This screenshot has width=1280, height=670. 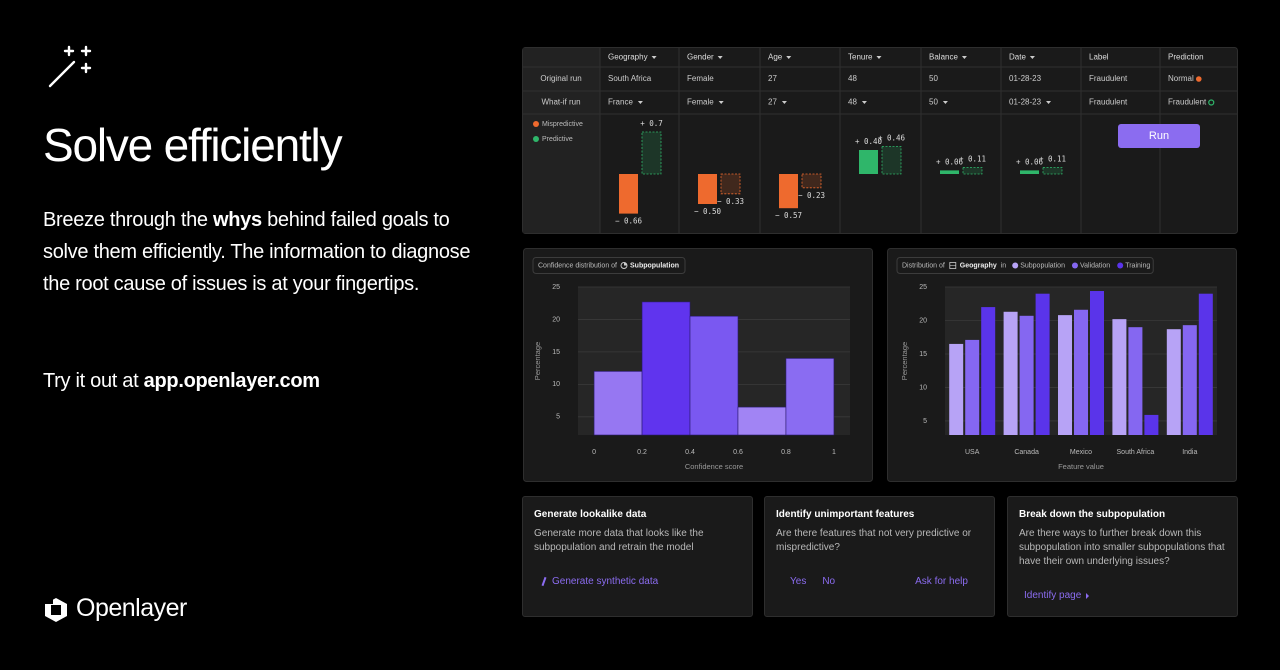 I want to click on cell: 27, so click(x=772, y=78).